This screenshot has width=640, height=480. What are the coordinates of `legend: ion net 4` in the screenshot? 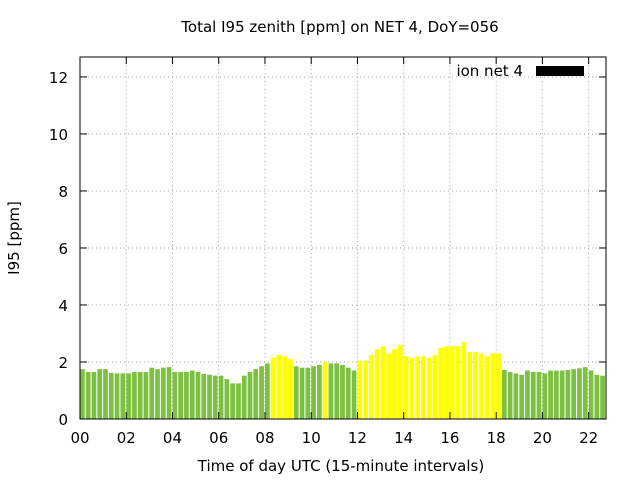 It's located at (520, 71).